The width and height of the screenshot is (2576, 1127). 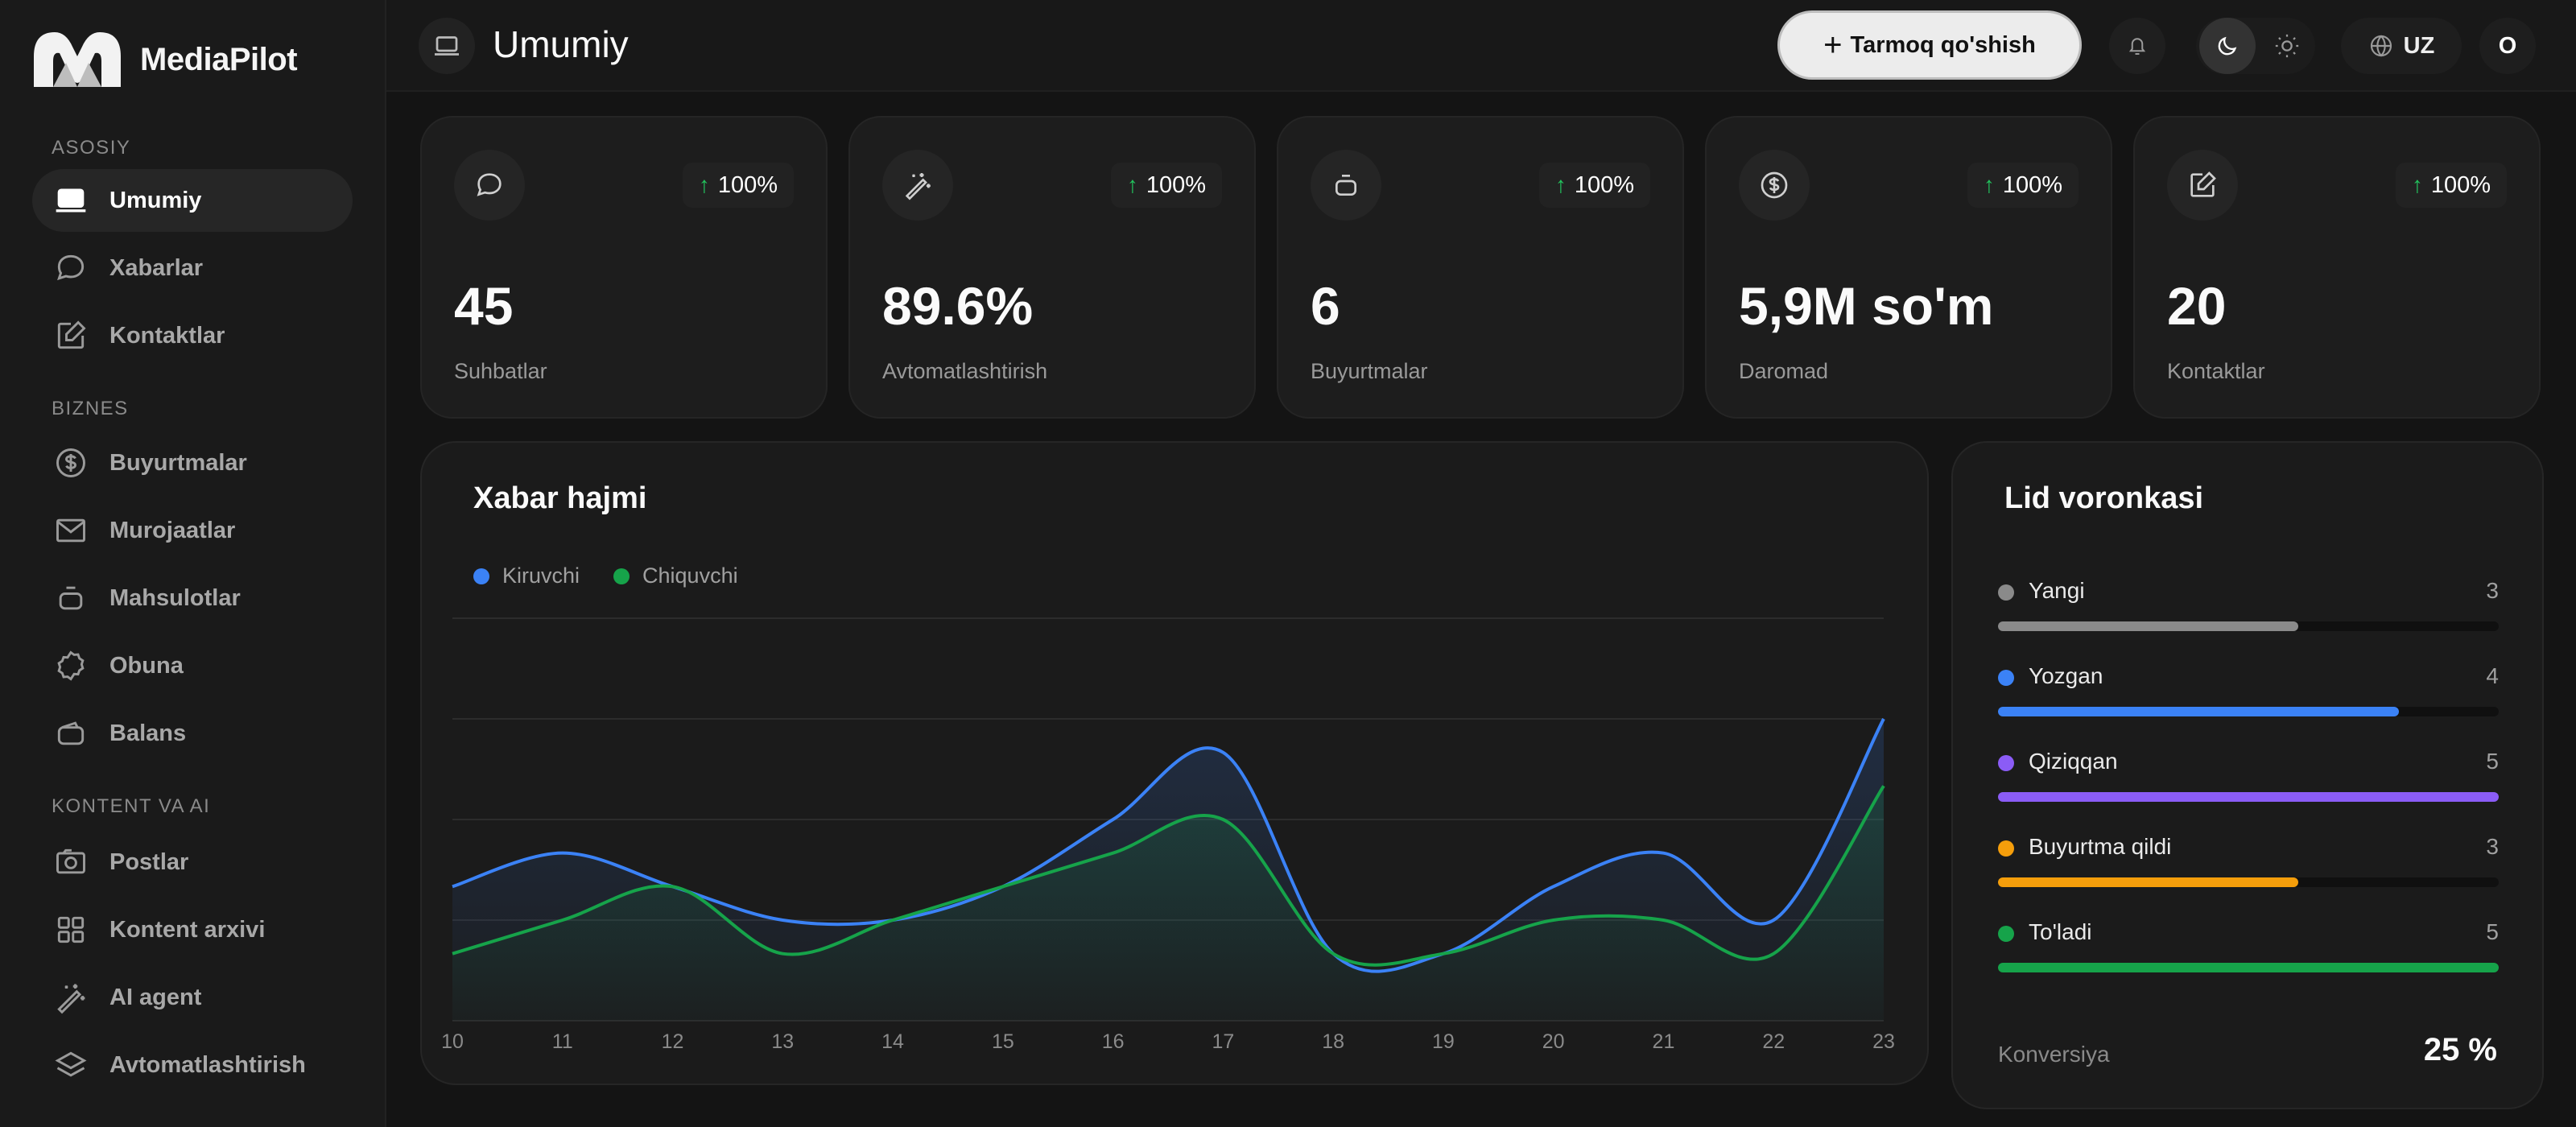 What do you see at coordinates (91, 148) in the screenshot?
I see `section-label-asosiy: ASOSIY` at bounding box center [91, 148].